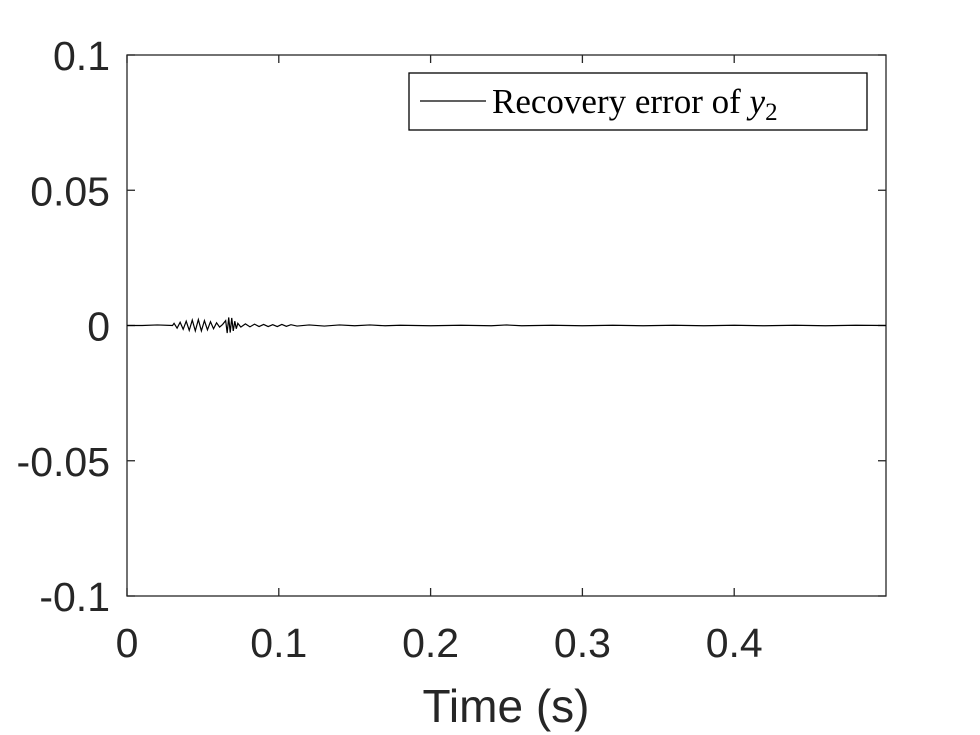 This screenshot has width=980, height=735. What do you see at coordinates (74, 597) in the screenshot?
I see `y-tick-label: -0.1` at bounding box center [74, 597].